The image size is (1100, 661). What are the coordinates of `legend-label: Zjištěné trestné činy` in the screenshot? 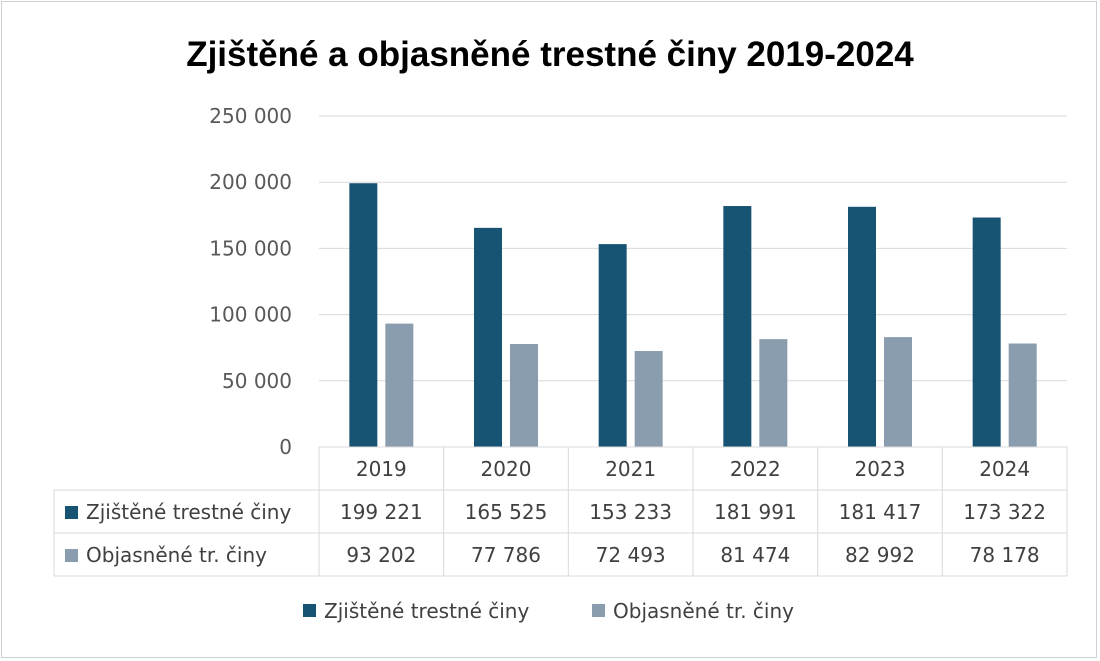 It's located at (426, 611).